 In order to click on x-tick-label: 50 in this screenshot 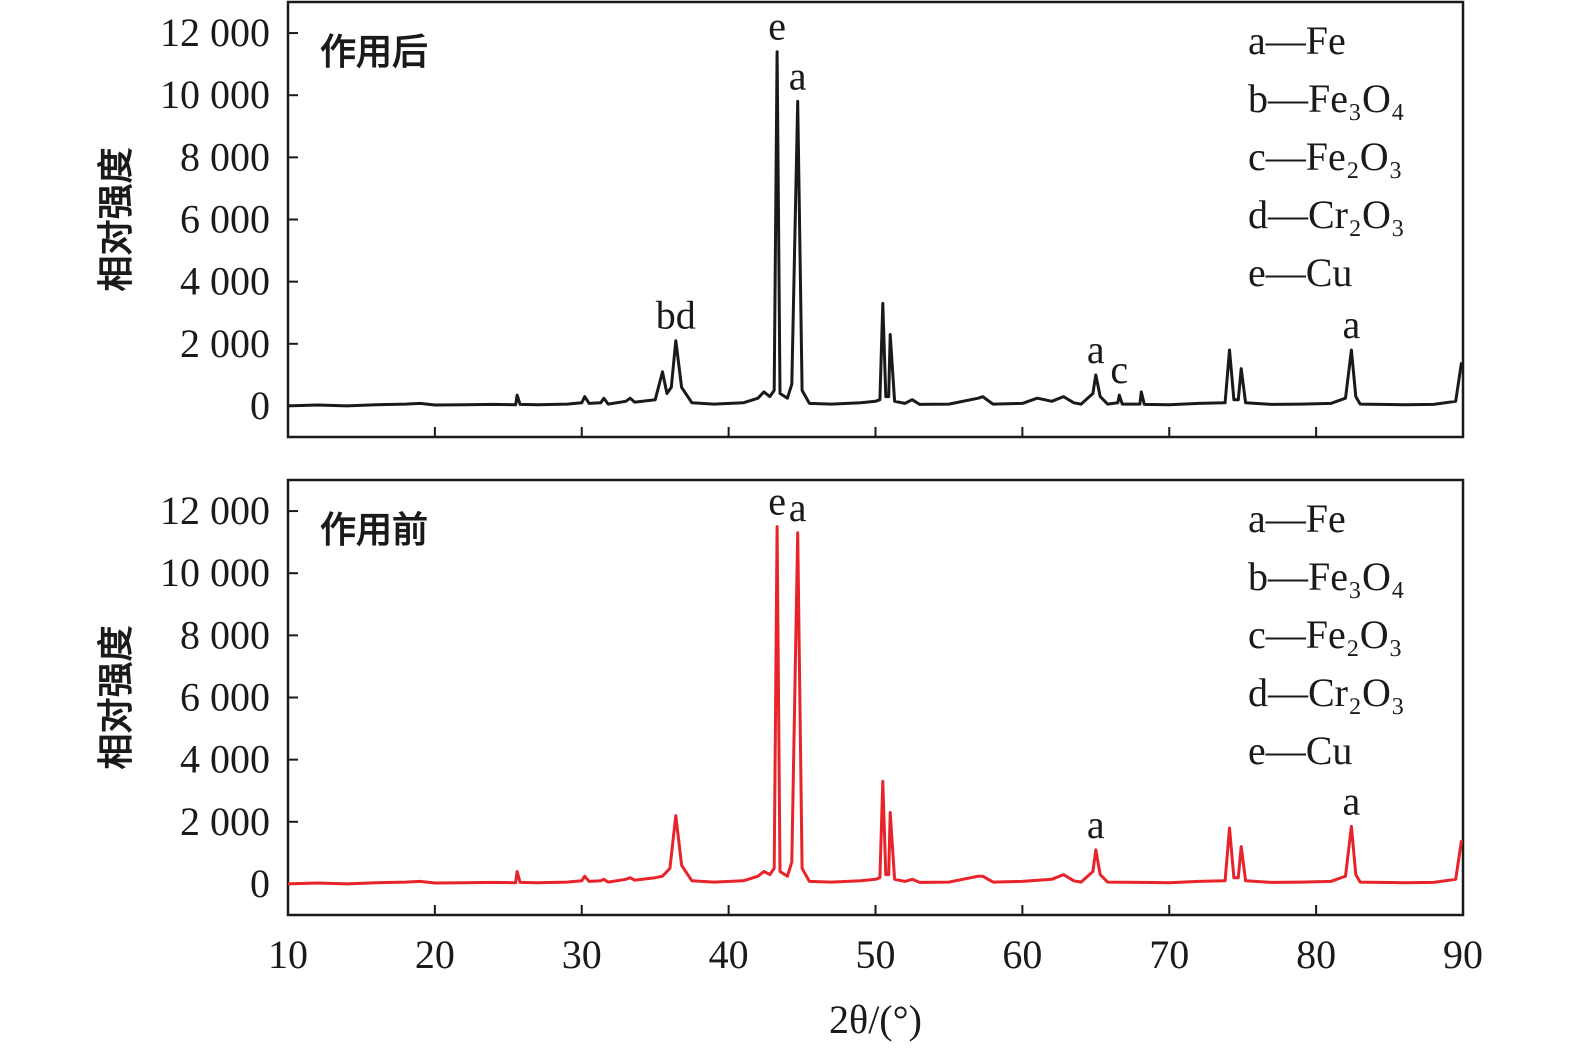, I will do `click(876, 954)`.